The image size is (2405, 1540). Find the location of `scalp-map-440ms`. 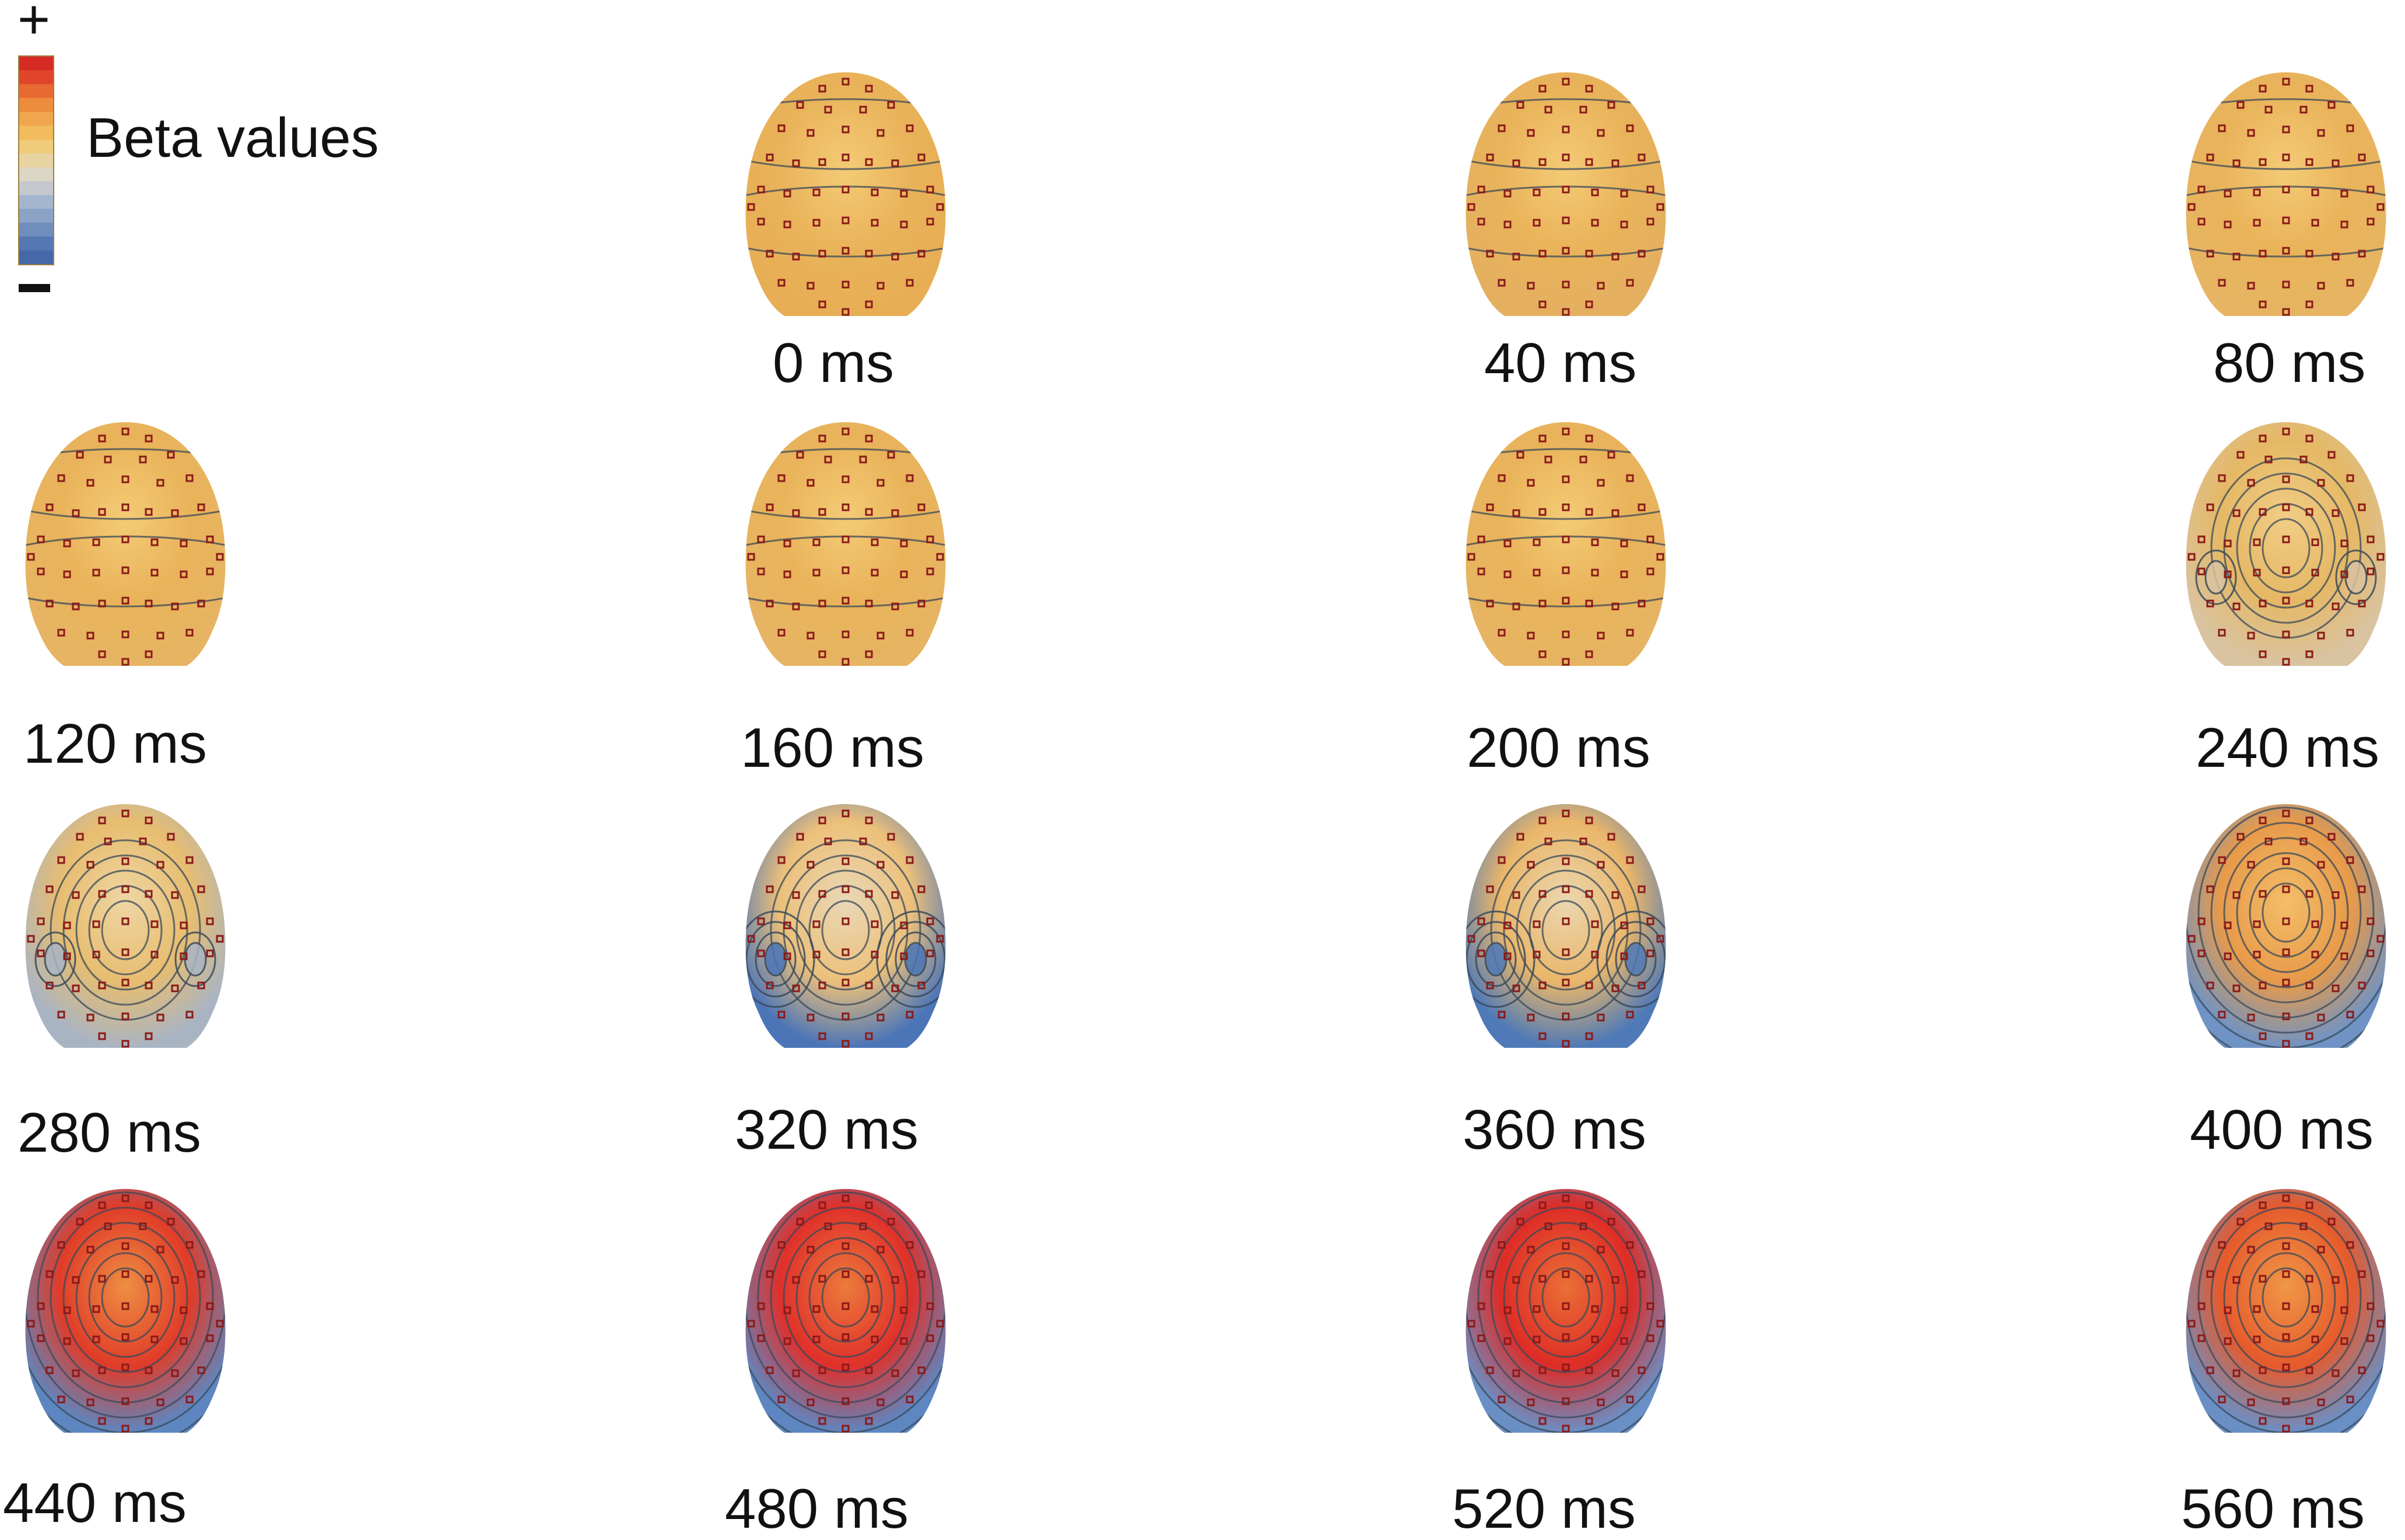

scalp-map-440ms is located at coordinates (125, 1311).